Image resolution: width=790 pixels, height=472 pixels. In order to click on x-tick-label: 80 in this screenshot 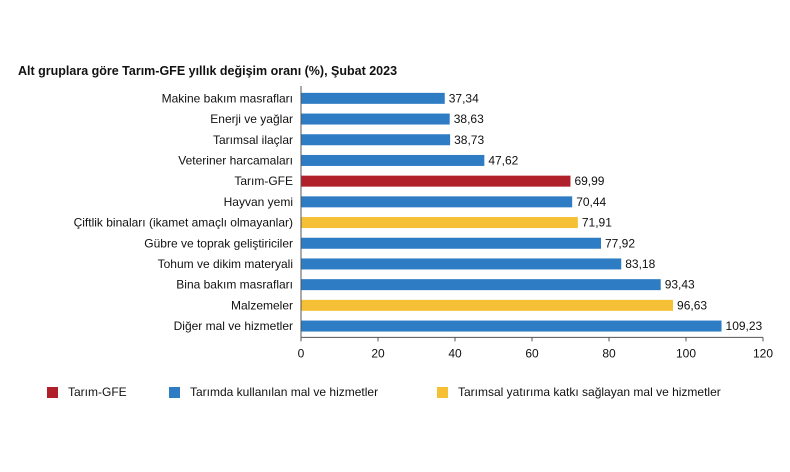, I will do `click(609, 353)`.